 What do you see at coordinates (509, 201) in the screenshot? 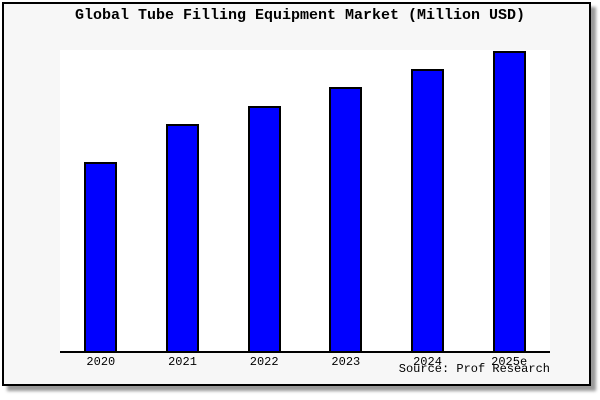
I see `bar-2025e` at bounding box center [509, 201].